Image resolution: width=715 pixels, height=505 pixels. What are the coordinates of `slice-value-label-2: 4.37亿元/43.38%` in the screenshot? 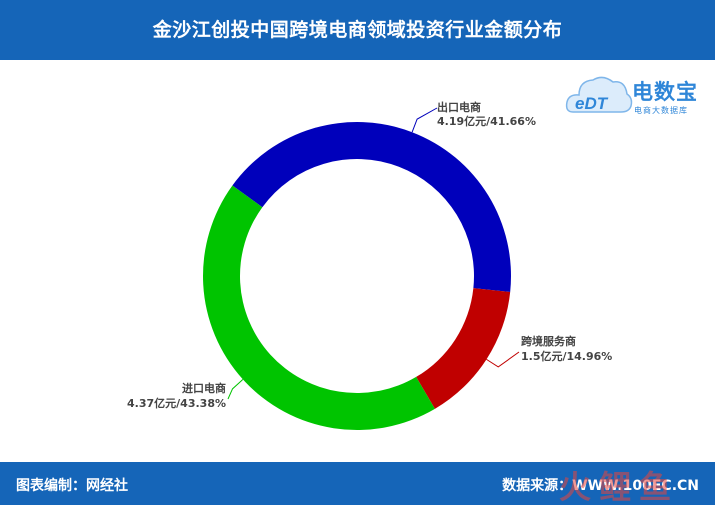 It's located at (176, 403).